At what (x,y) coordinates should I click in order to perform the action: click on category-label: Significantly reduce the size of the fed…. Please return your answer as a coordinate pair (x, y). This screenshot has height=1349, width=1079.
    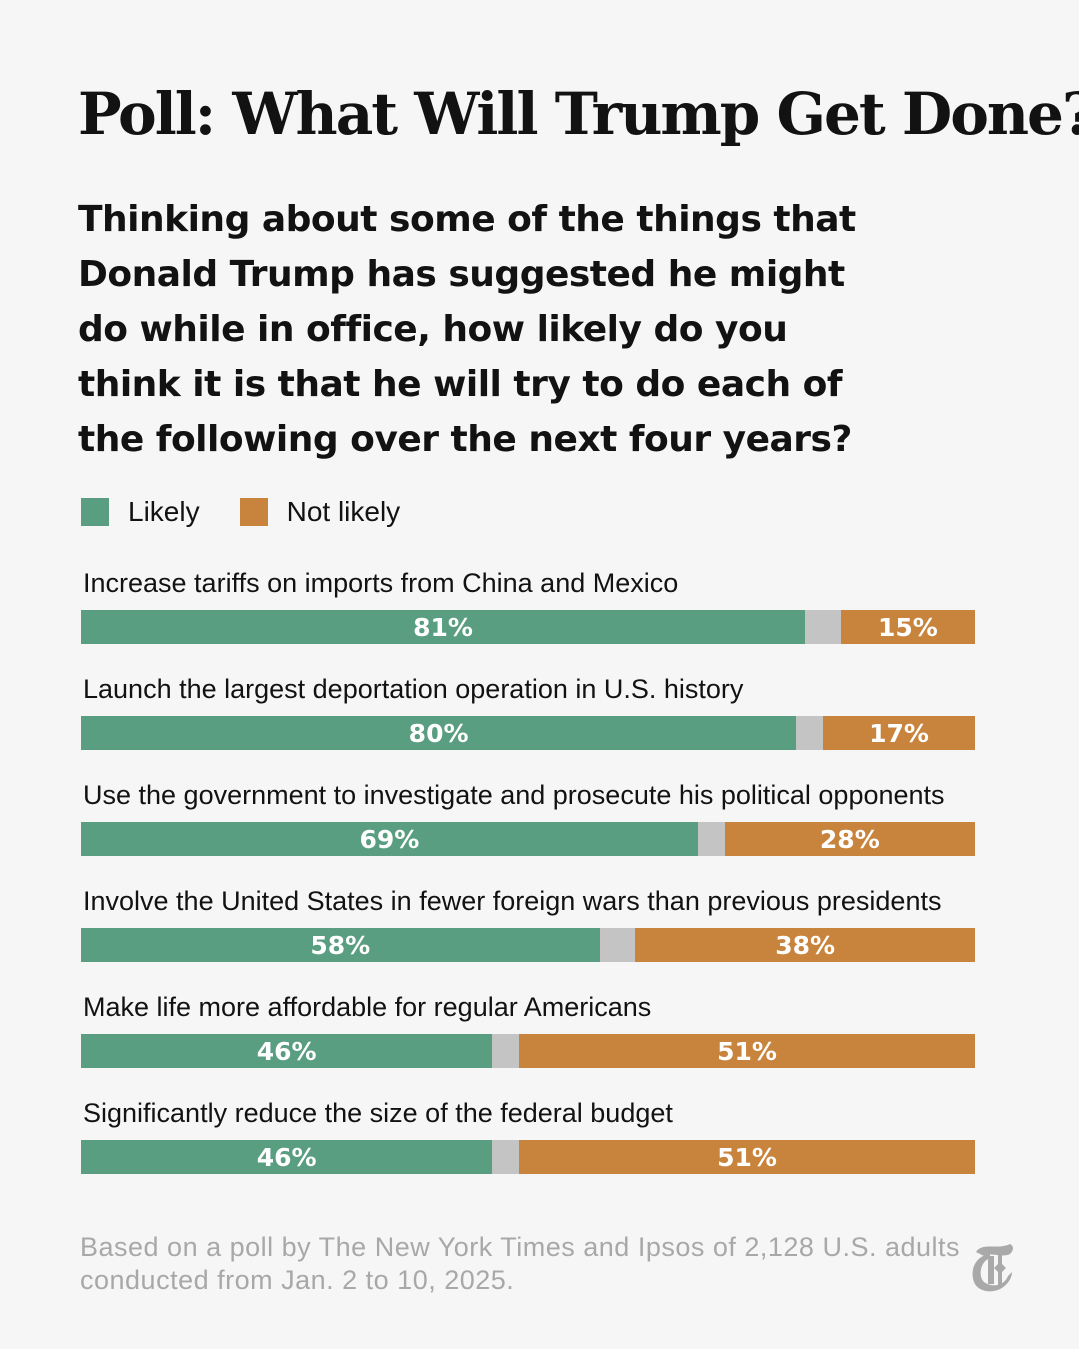
    Looking at the image, I should click on (378, 1113).